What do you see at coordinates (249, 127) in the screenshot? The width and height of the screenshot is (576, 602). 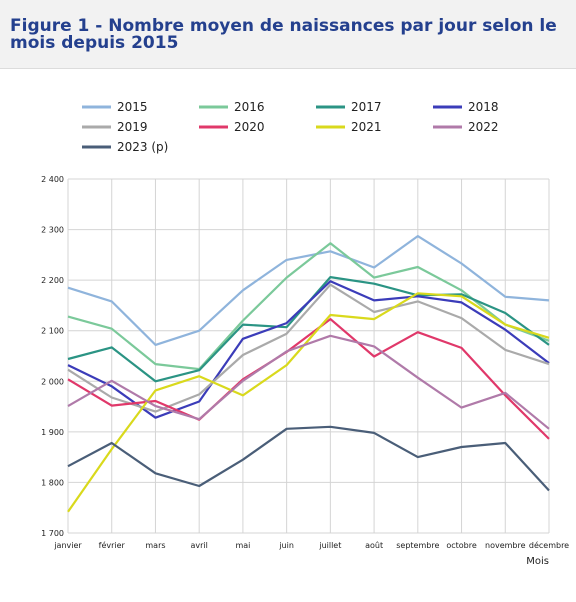 I see `legend-label: 2020` at bounding box center [249, 127].